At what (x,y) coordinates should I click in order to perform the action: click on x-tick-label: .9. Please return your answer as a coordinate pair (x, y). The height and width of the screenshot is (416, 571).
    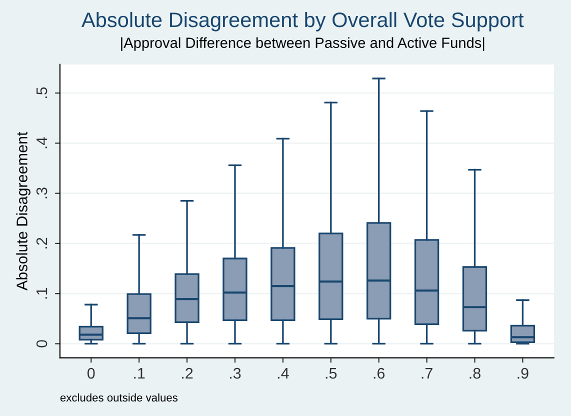
    Looking at the image, I should click on (523, 373).